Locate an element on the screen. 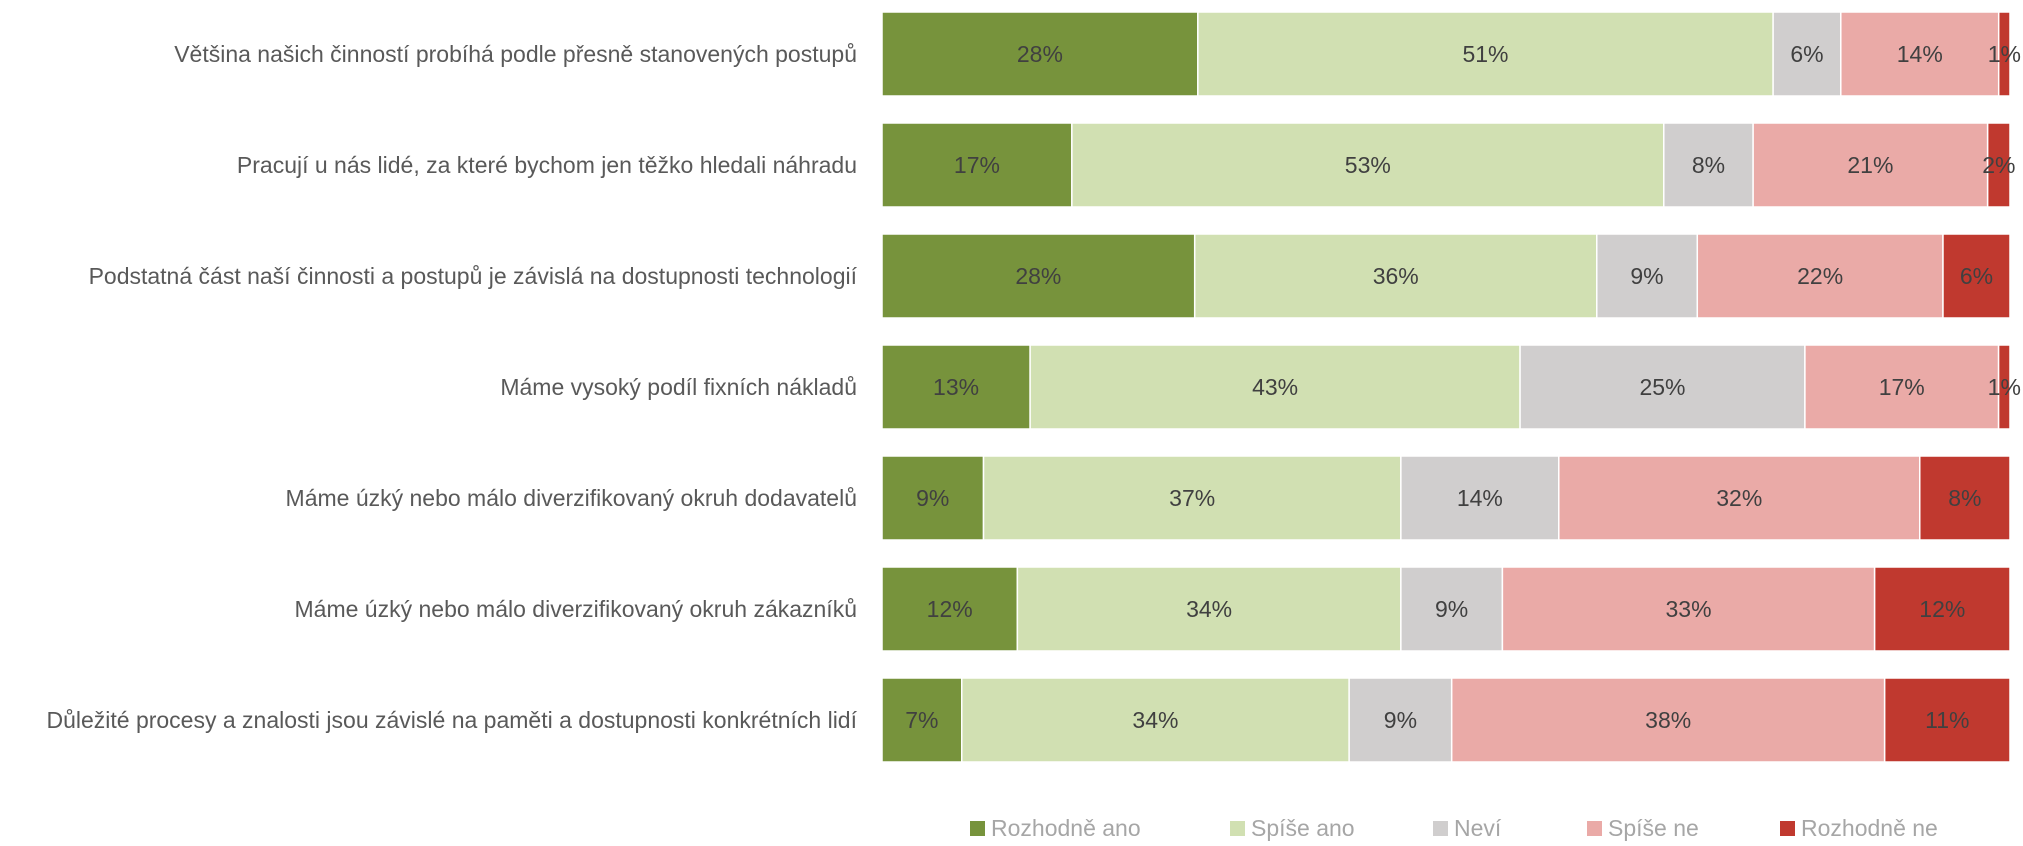 This screenshot has height=846, width=2023. legend-label: Rozhodně ano is located at coordinates (1066, 828).